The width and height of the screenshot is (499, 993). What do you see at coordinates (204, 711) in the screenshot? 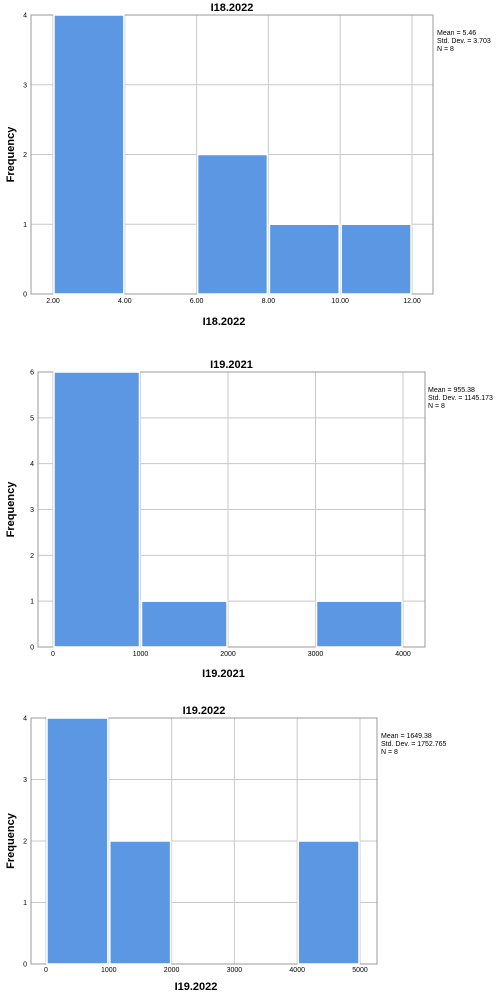
I see `chart-title: I19.2022` at bounding box center [204, 711].